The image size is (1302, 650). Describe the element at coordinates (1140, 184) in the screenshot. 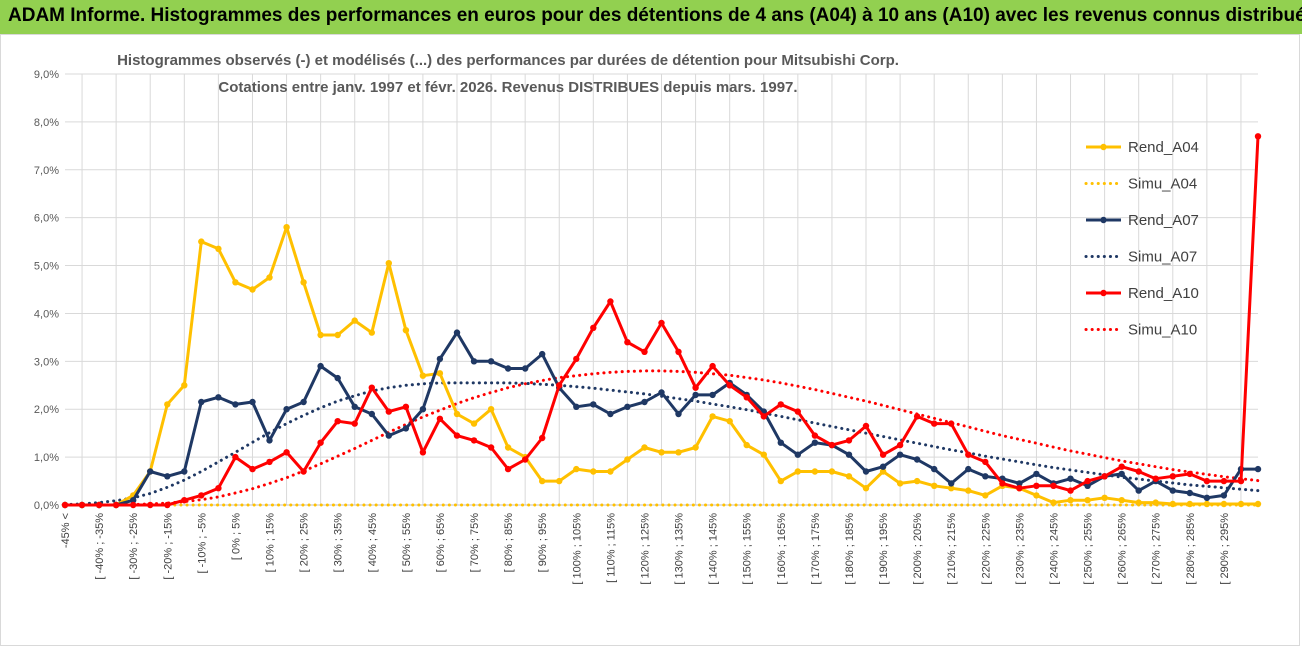

I see `legend-item-simu_a04: Simu_A04` at that location.